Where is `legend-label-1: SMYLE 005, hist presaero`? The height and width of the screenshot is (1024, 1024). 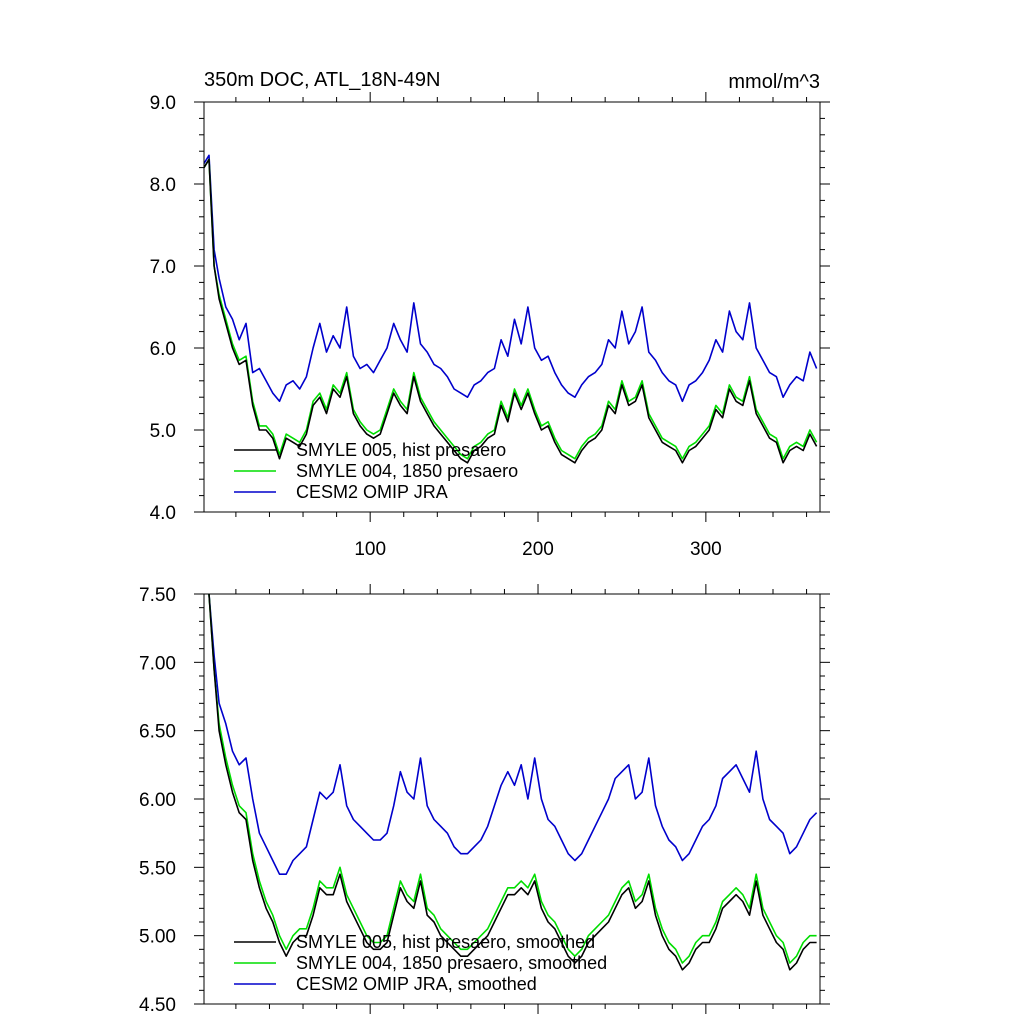 legend-label-1: SMYLE 005, hist presaero is located at coordinates (401, 450).